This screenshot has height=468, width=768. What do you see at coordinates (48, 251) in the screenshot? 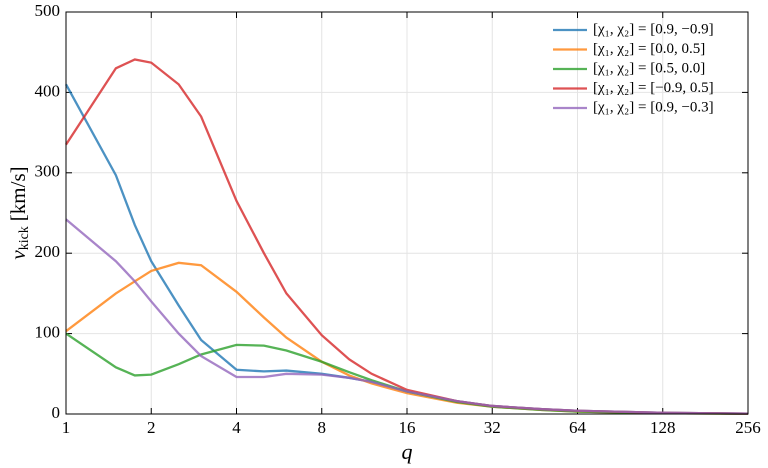
I see `y-tick-label: 200` at bounding box center [48, 251].